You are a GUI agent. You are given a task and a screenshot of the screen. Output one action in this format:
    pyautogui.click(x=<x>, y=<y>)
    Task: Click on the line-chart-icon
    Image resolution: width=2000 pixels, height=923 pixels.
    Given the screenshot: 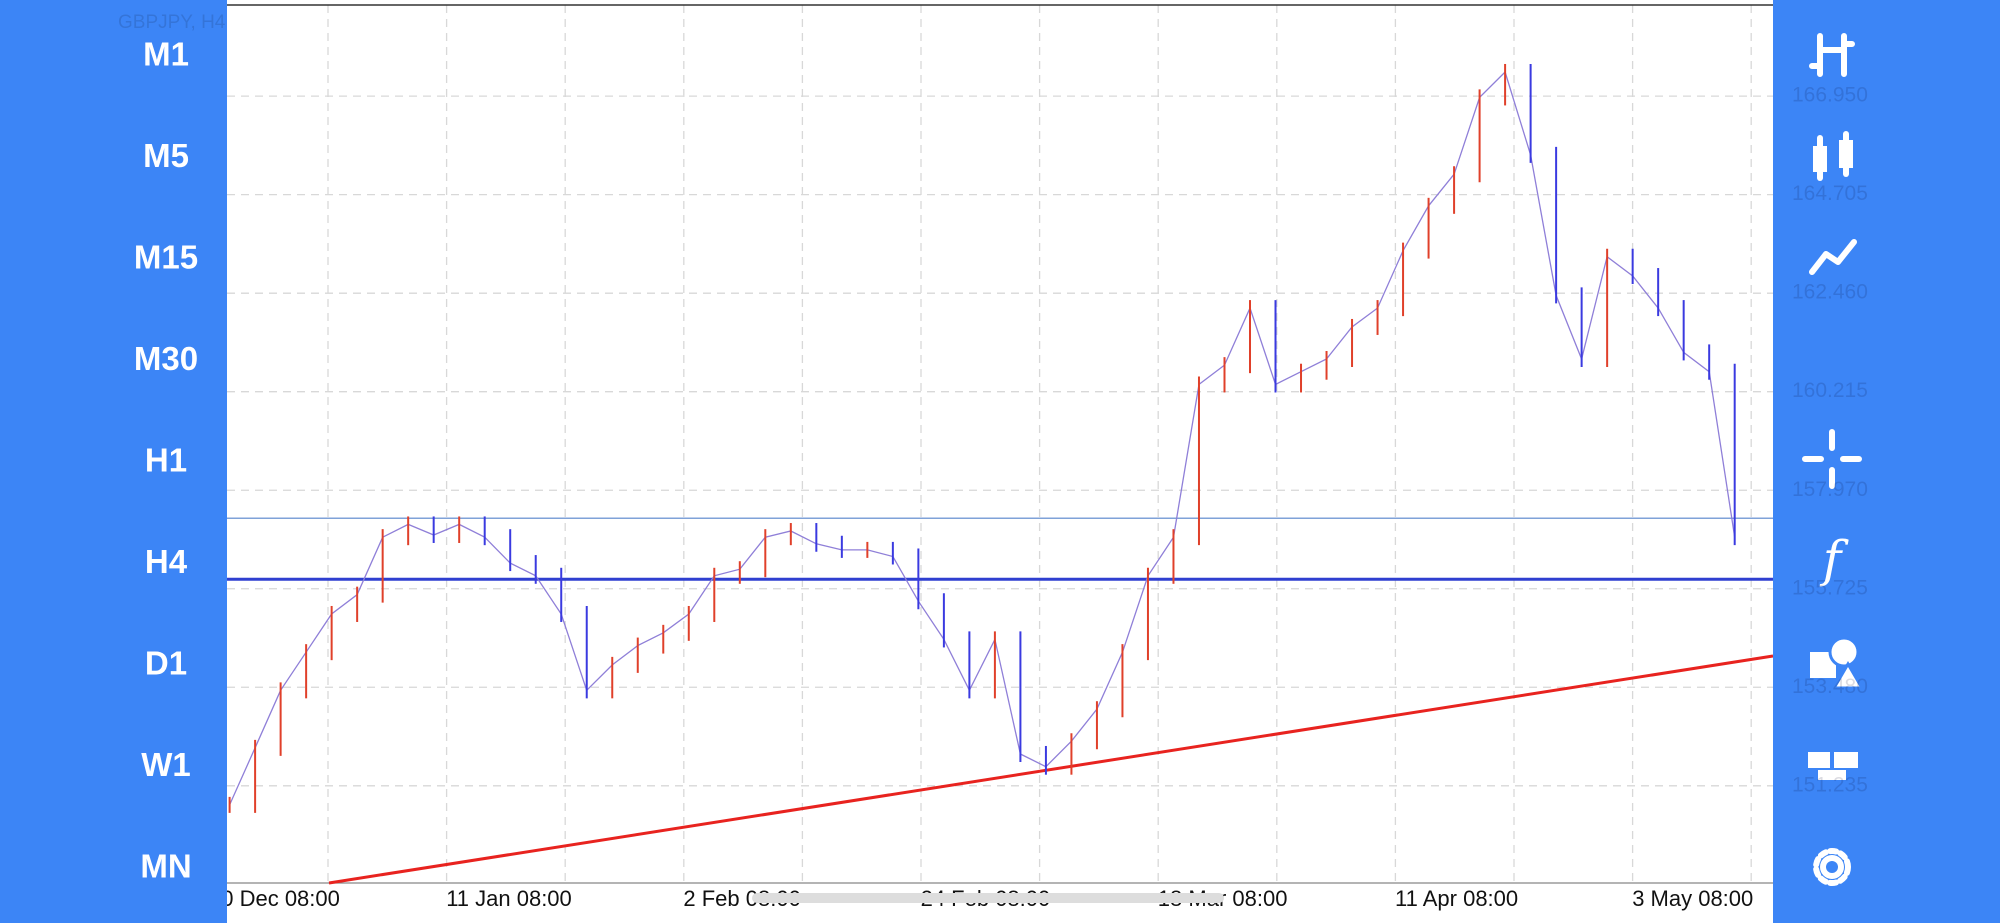 What is the action you would take?
    pyautogui.click(x=1833, y=257)
    